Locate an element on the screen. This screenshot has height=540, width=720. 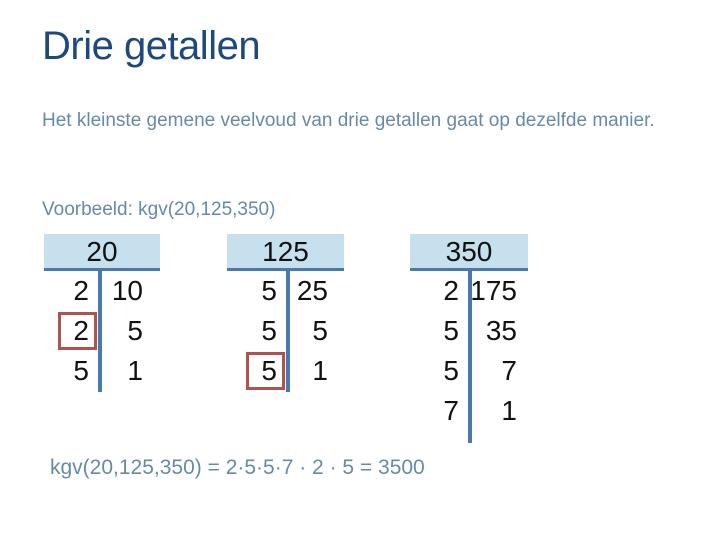
table-row: 5 5 is located at coordinates (285, 331).